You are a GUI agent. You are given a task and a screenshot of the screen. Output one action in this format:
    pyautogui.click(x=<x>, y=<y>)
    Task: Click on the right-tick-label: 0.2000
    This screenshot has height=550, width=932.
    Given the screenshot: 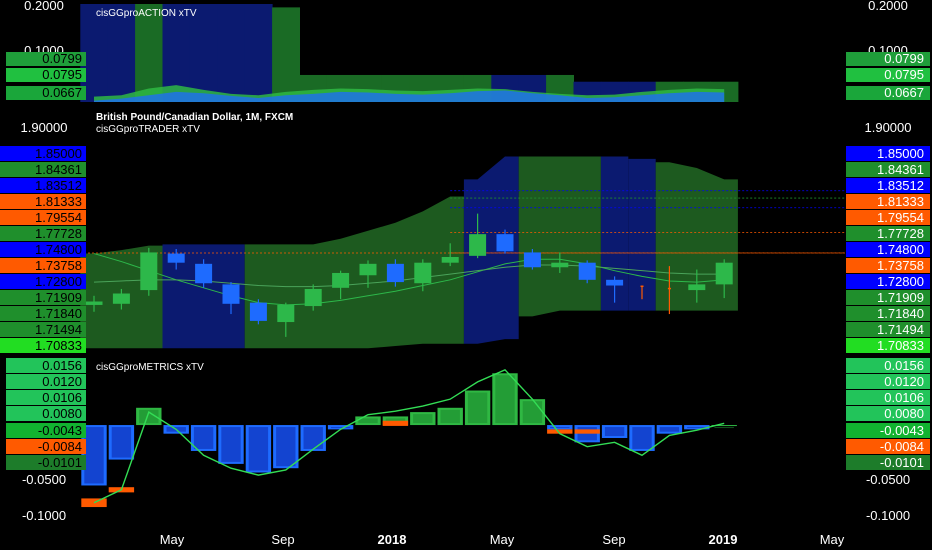 What is the action you would take?
    pyautogui.click(x=888, y=6)
    